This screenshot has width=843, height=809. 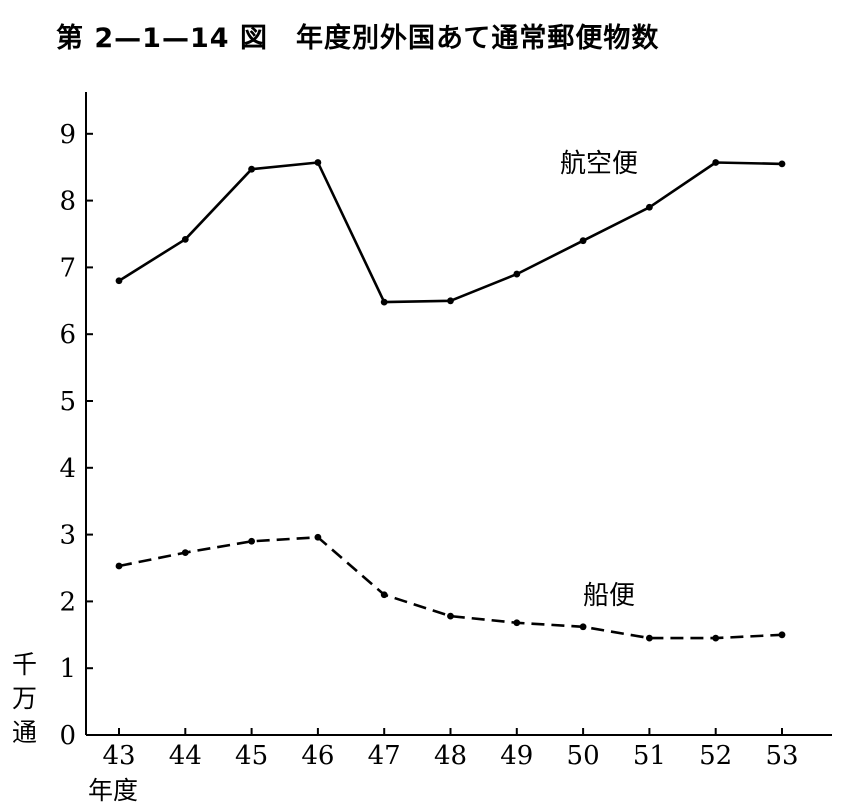 What do you see at coordinates (251, 756) in the screenshot?
I see `x-tick-label: 45` at bounding box center [251, 756].